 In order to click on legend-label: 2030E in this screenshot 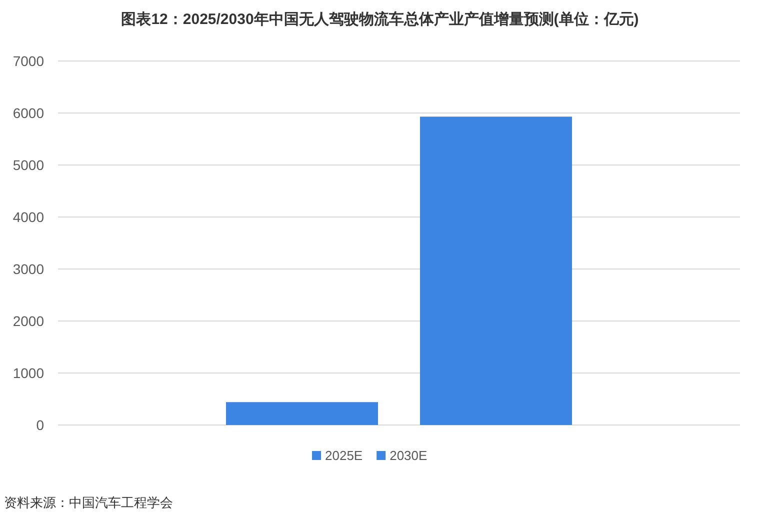, I will do `click(409, 455)`.